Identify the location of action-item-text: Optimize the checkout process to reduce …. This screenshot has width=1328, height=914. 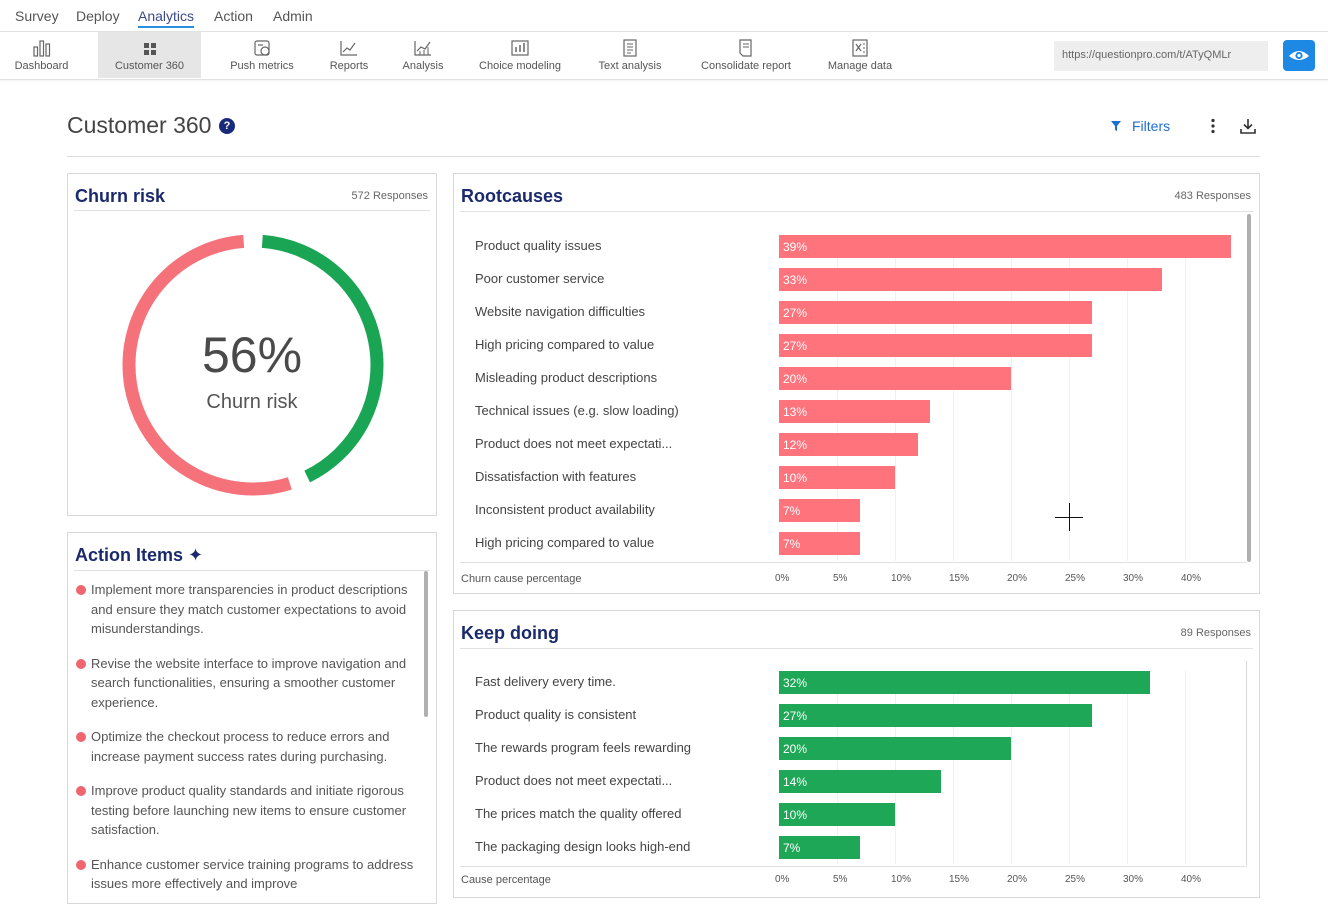
(240, 746).